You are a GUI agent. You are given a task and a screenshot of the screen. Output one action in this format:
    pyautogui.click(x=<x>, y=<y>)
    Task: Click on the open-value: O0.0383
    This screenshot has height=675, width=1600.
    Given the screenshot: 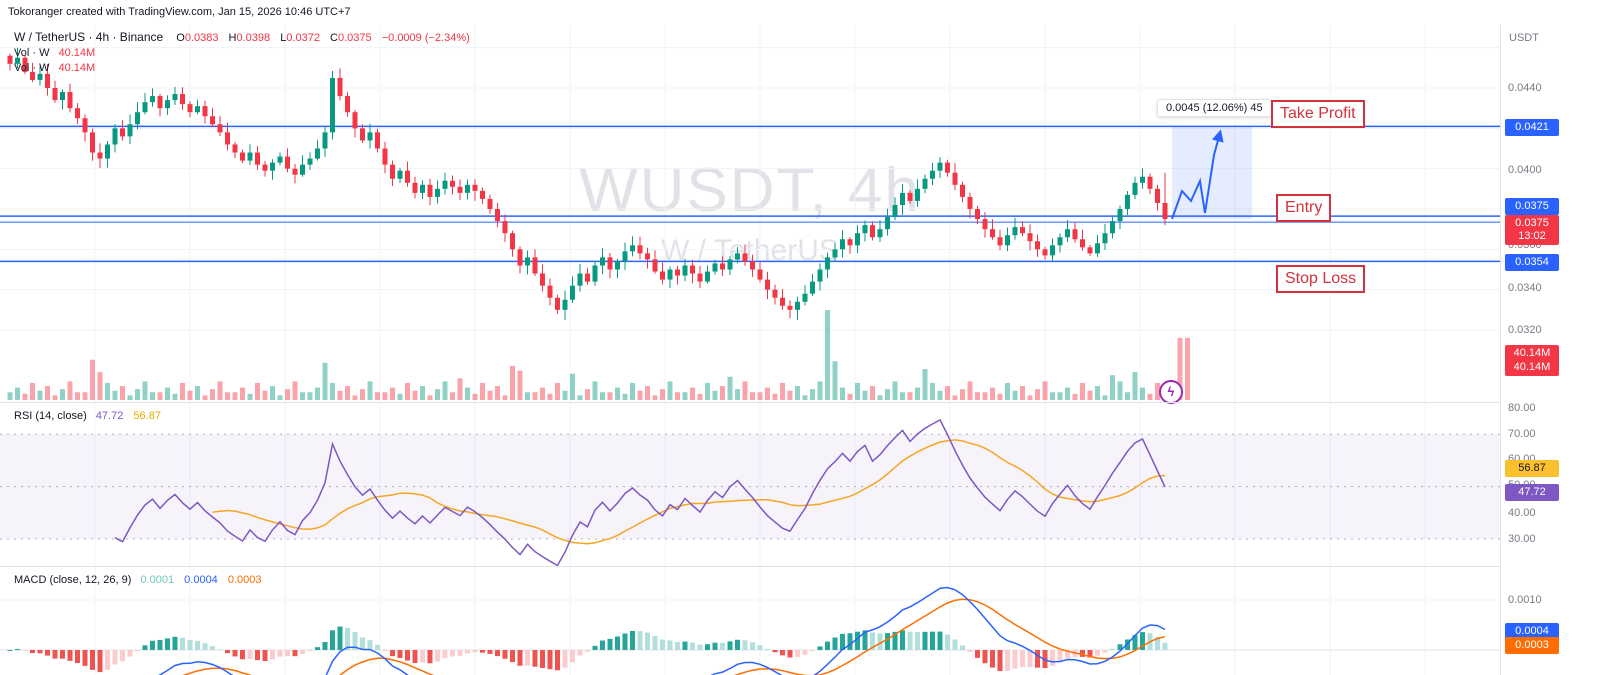 What is the action you would take?
    pyautogui.click(x=197, y=38)
    